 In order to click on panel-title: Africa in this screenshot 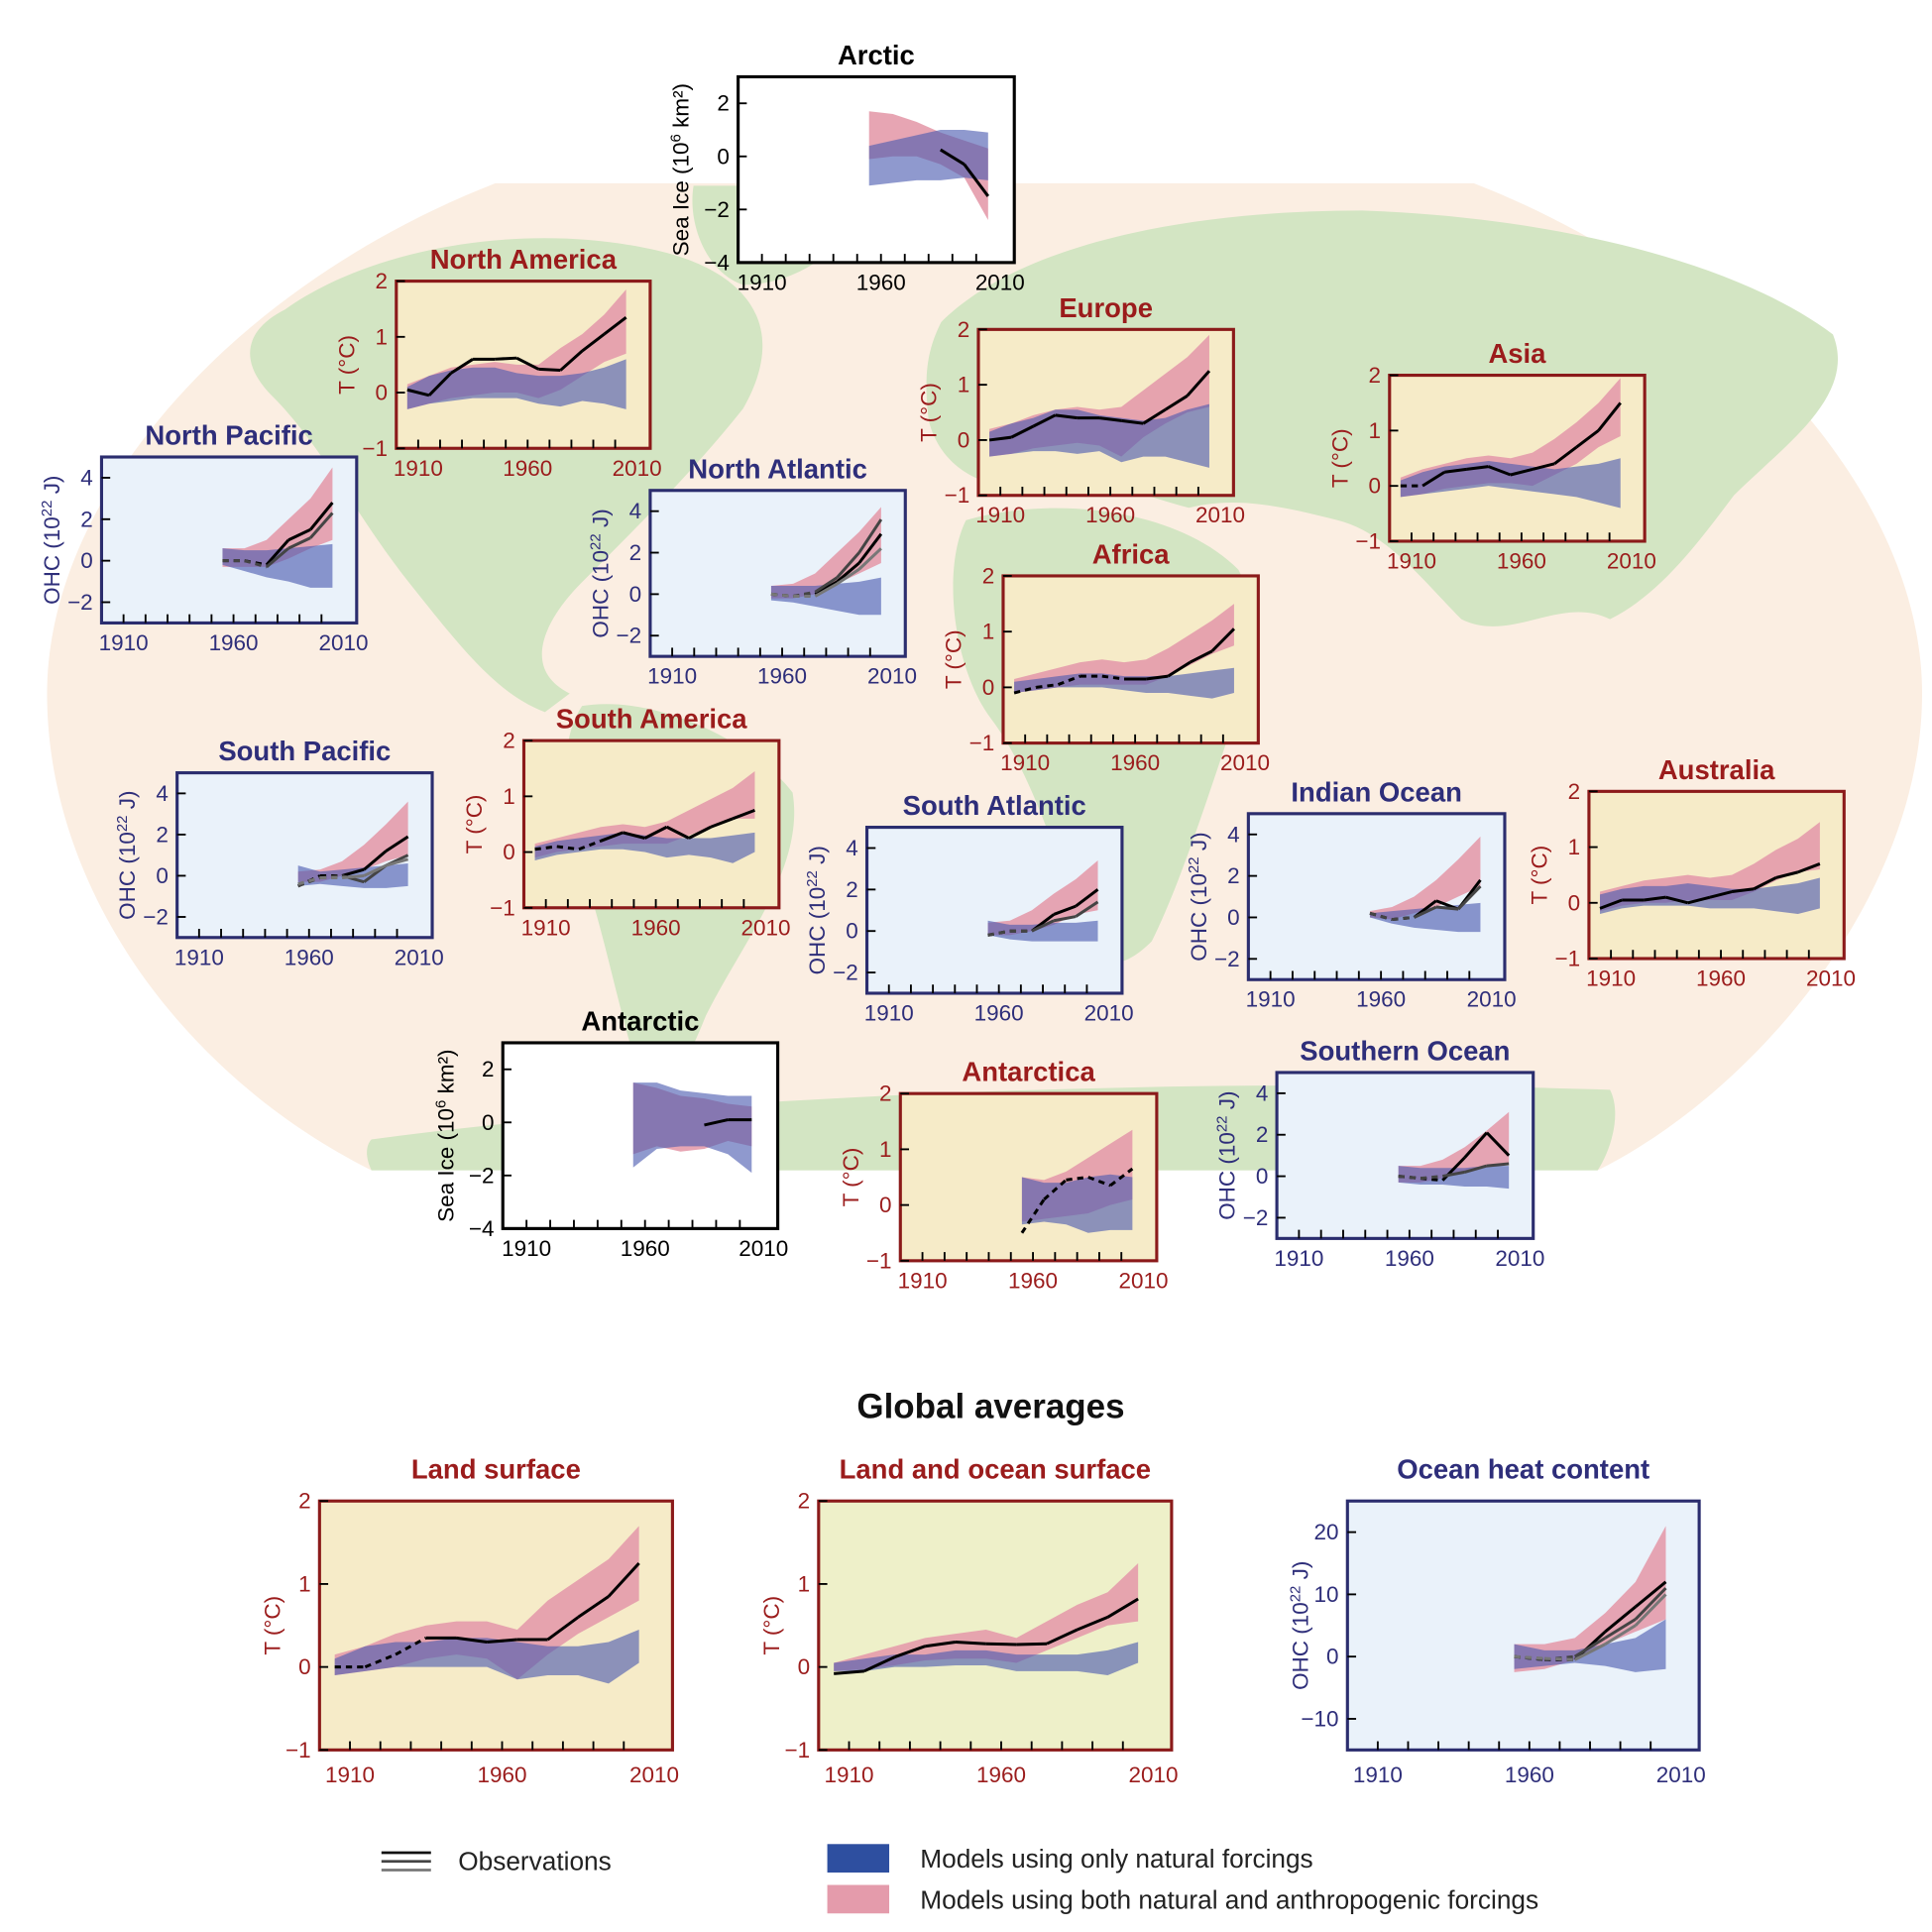, I will do `click(1131, 553)`.